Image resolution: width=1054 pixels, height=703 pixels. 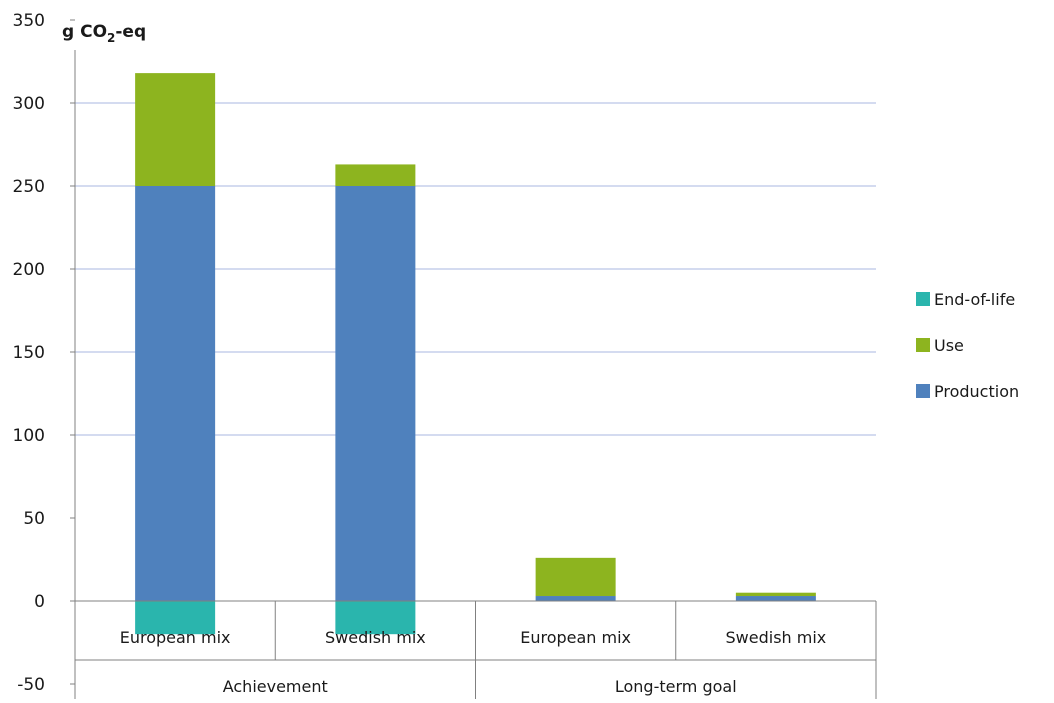 What do you see at coordinates (275, 686) in the screenshot?
I see `group-label: Achievement` at bounding box center [275, 686].